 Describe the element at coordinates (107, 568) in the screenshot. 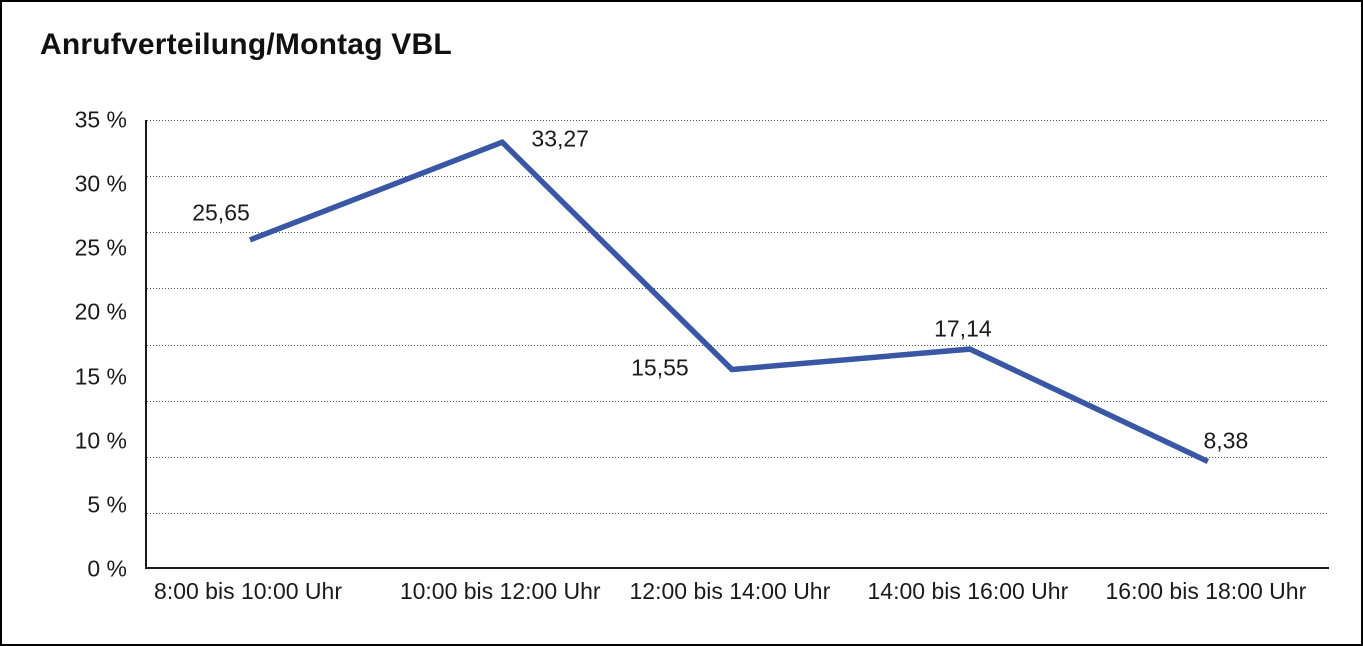

I see `y-axis-tick-label: 0 %` at that location.